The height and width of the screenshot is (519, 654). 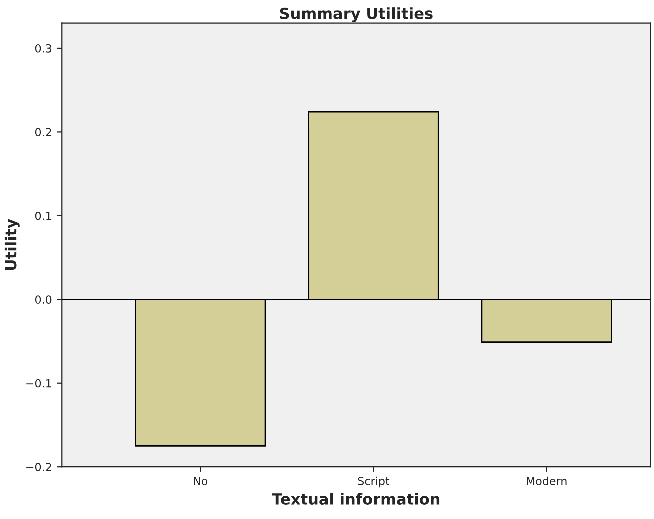 What do you see at coordinates (356, 15) in the screenshot?
I see `chart-title: Summary Utilities` at bounding box center [356, 15].